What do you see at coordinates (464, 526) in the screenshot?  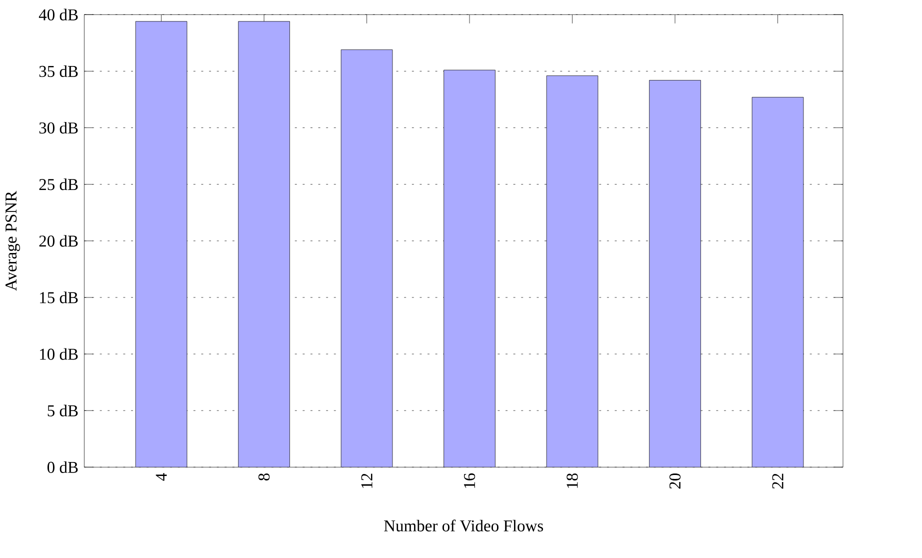 I see `x-axis-title: Number of Video Flows` at bounding box center [464, 526].